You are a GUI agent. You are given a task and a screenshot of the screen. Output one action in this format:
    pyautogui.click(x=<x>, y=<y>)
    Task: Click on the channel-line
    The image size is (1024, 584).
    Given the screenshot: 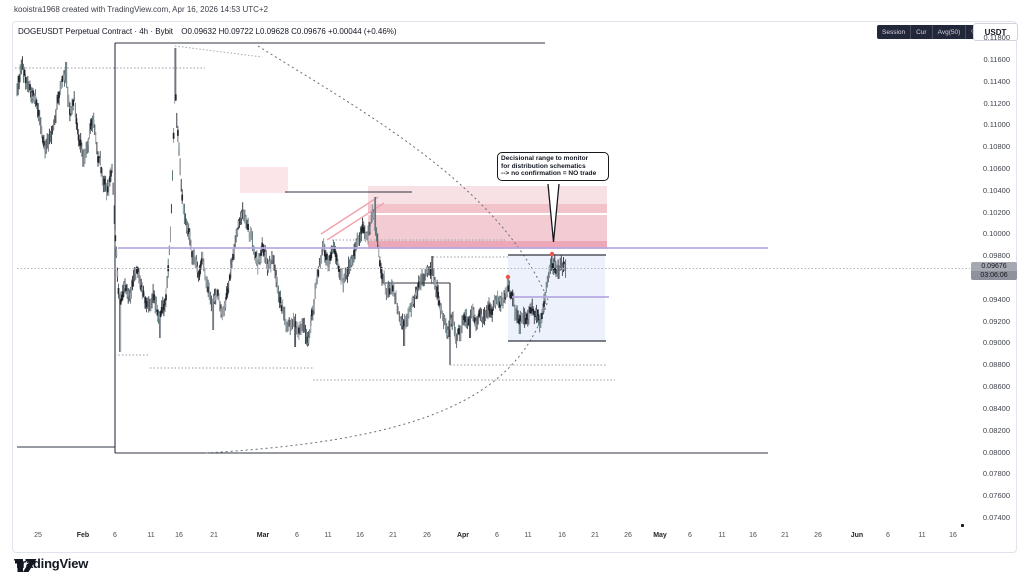 What is the action you would take?
    pyautogui.click(x=349, y=215)
    